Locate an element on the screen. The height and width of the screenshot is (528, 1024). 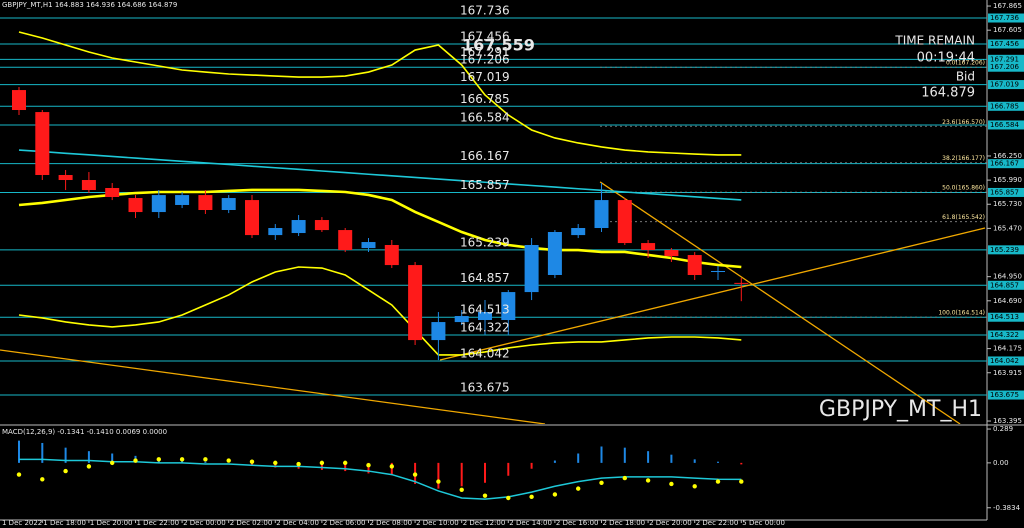
level-tag-label: 166.584 is located at coordinates (1004, 125).